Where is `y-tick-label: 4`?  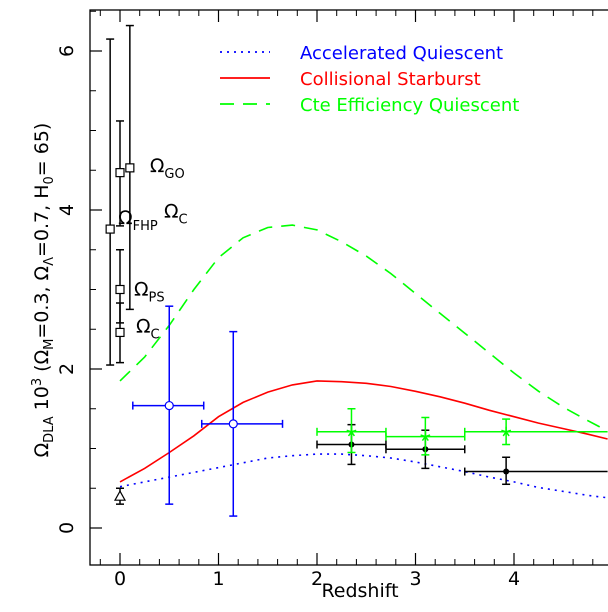 y-tick-label: 4 is located at coordinates (67, 210).